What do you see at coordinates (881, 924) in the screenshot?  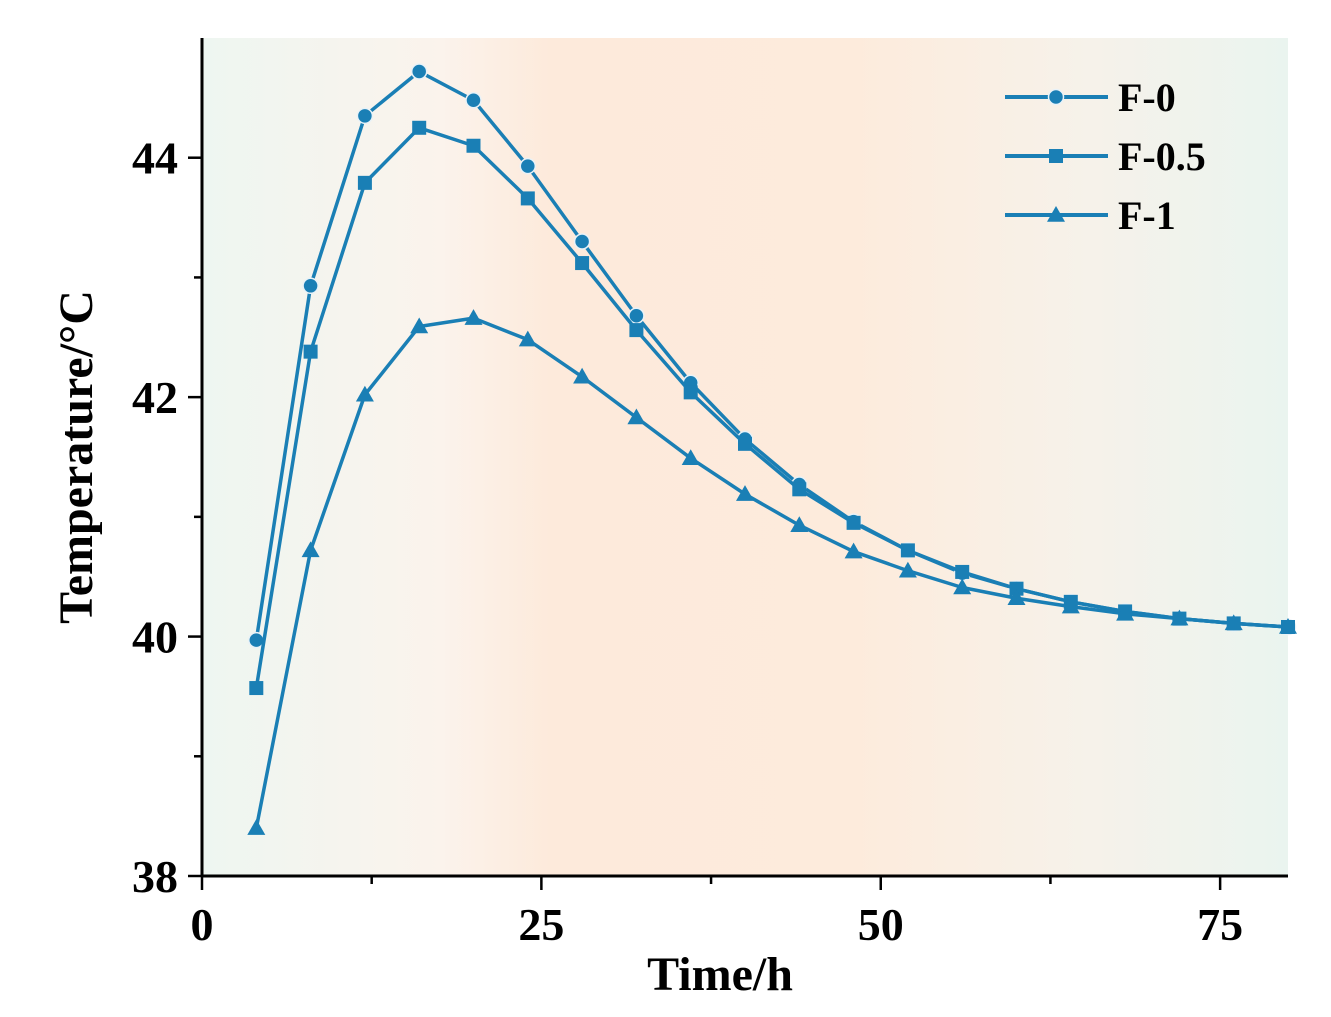 I see `x-tick-label: 50` at bounding box center [881, 924].